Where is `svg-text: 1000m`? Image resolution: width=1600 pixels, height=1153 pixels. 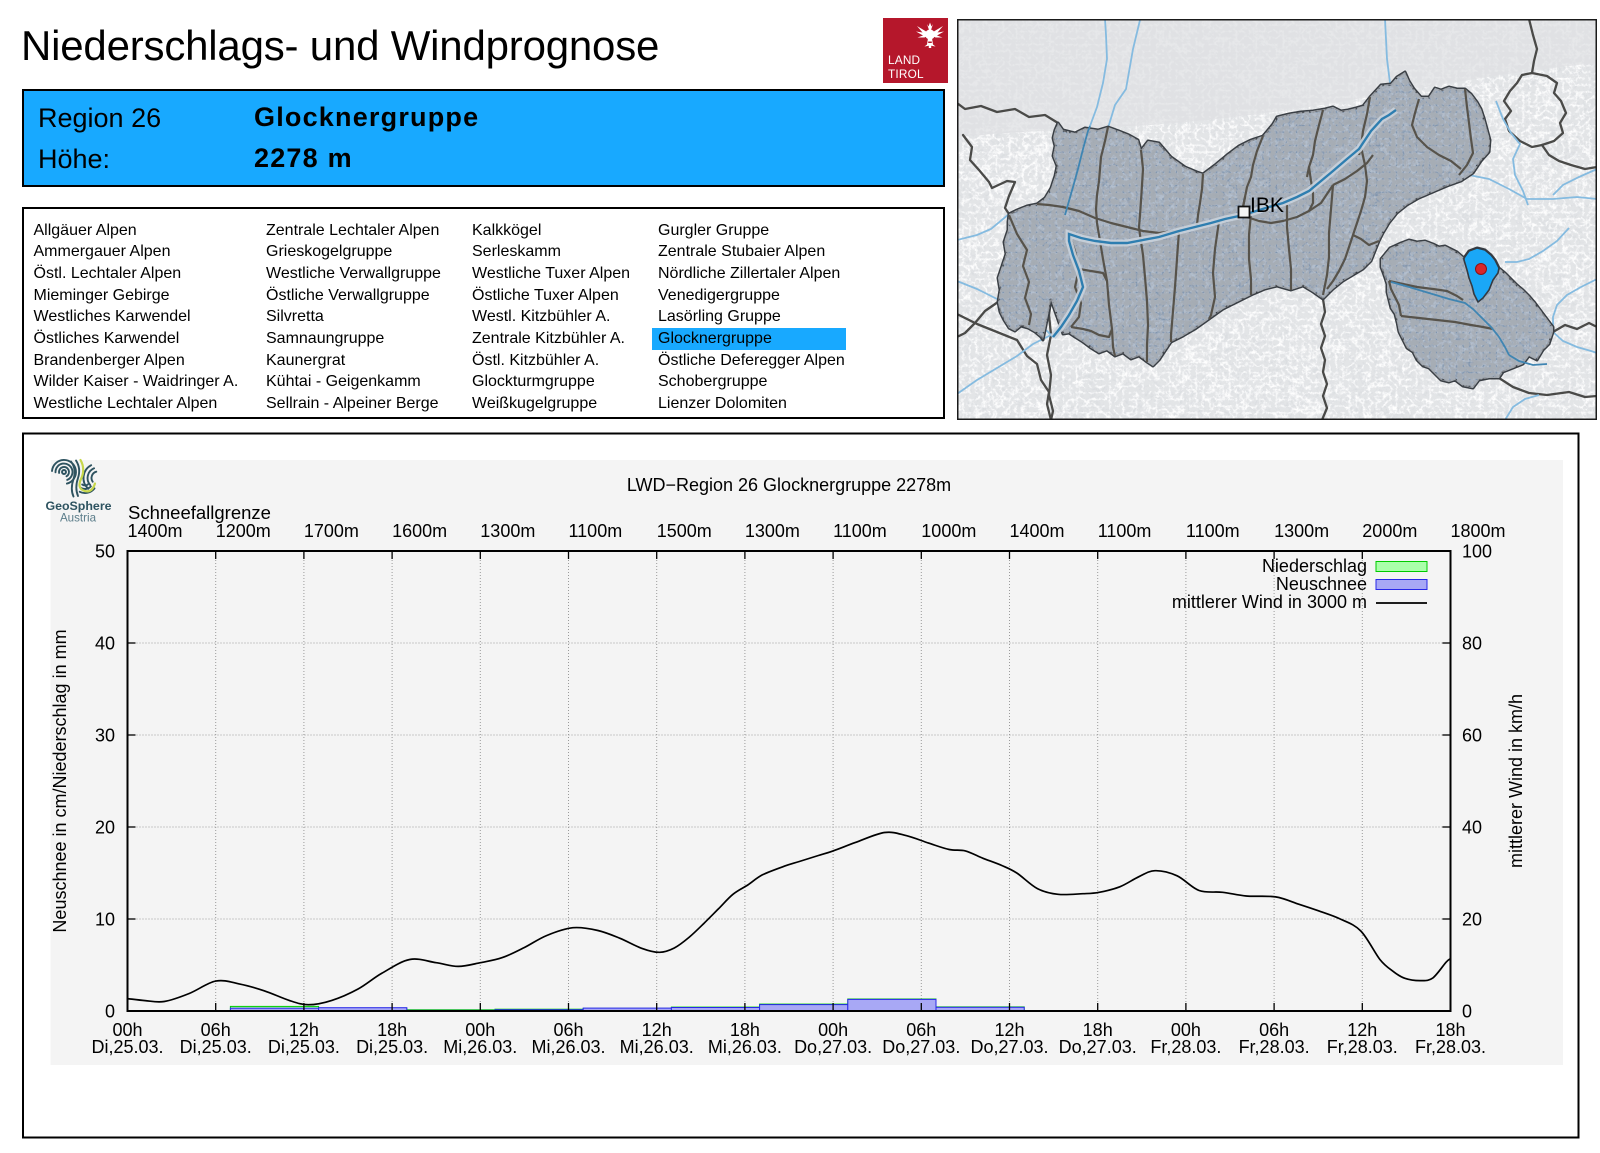 svg-text: 1000m is located at coordinates (948, 531).